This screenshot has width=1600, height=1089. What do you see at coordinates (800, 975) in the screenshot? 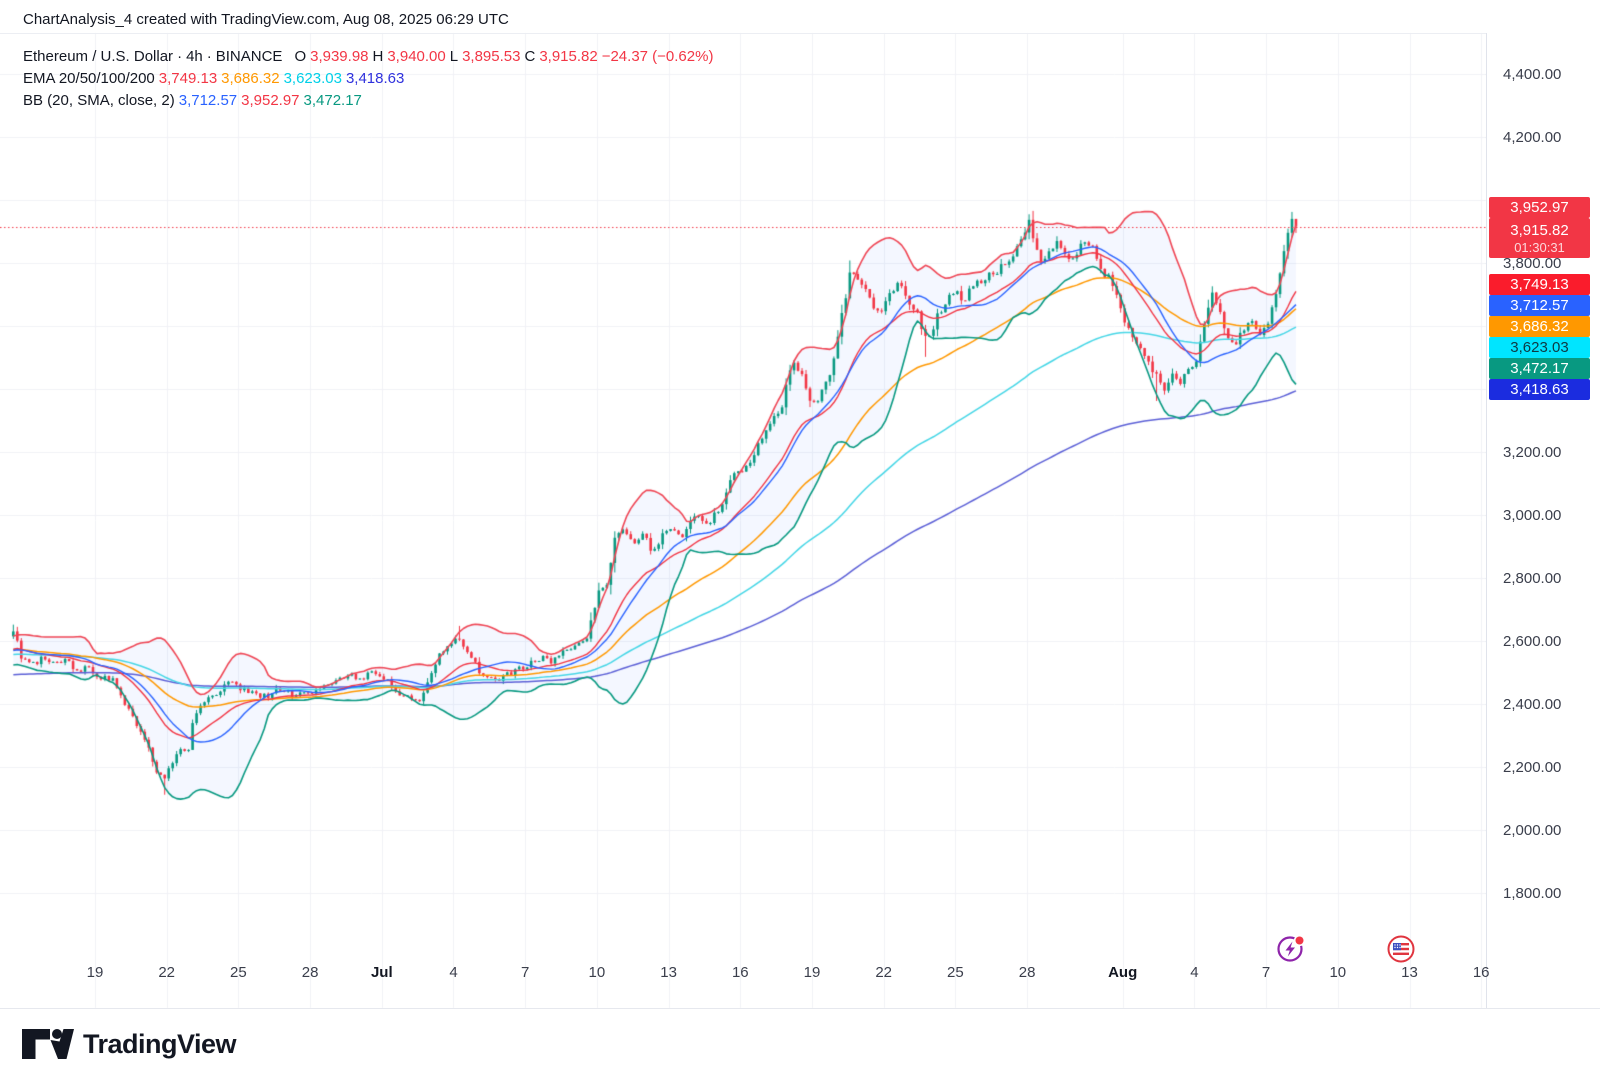
I see `time-axis: 19 22 25 28 Jul 4 7 10 13 16 19 22 25 28 Aug 4 7 10 13 16` at bounding box center [800, 975].